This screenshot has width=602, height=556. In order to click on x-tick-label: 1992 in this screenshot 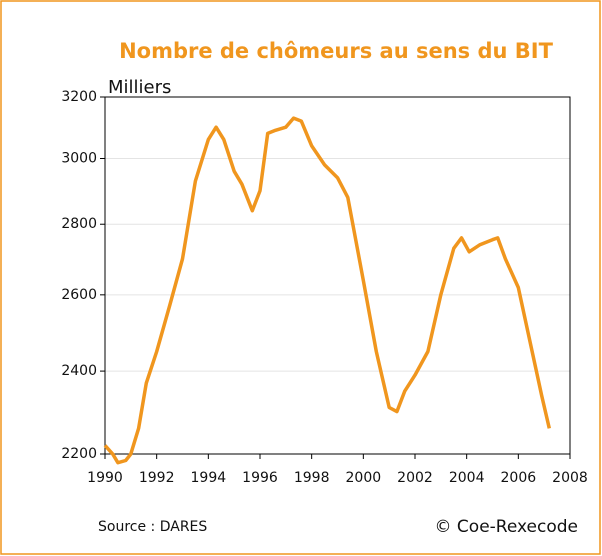, I will do `click(157, 478)`.